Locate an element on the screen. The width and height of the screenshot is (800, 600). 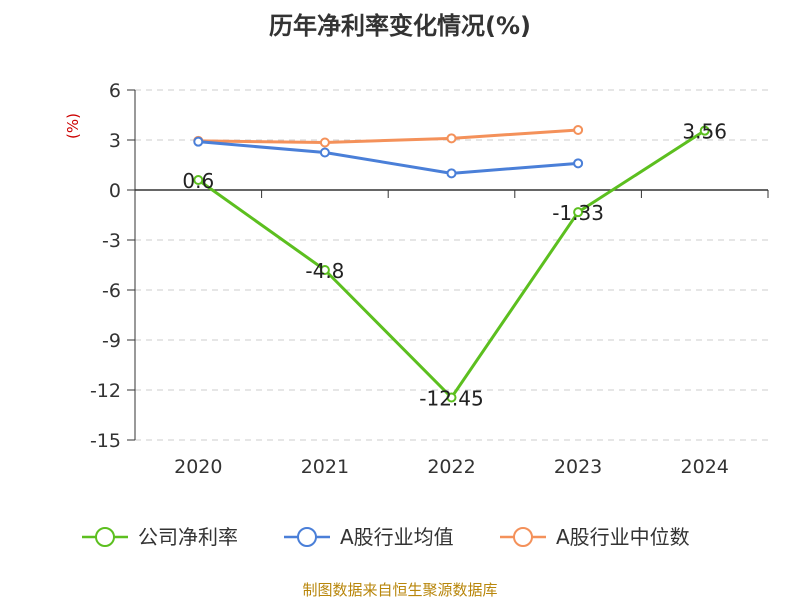
x-tick-labels: 2020 2021 2022 2023 2024 is located at coordinates (451, 467).